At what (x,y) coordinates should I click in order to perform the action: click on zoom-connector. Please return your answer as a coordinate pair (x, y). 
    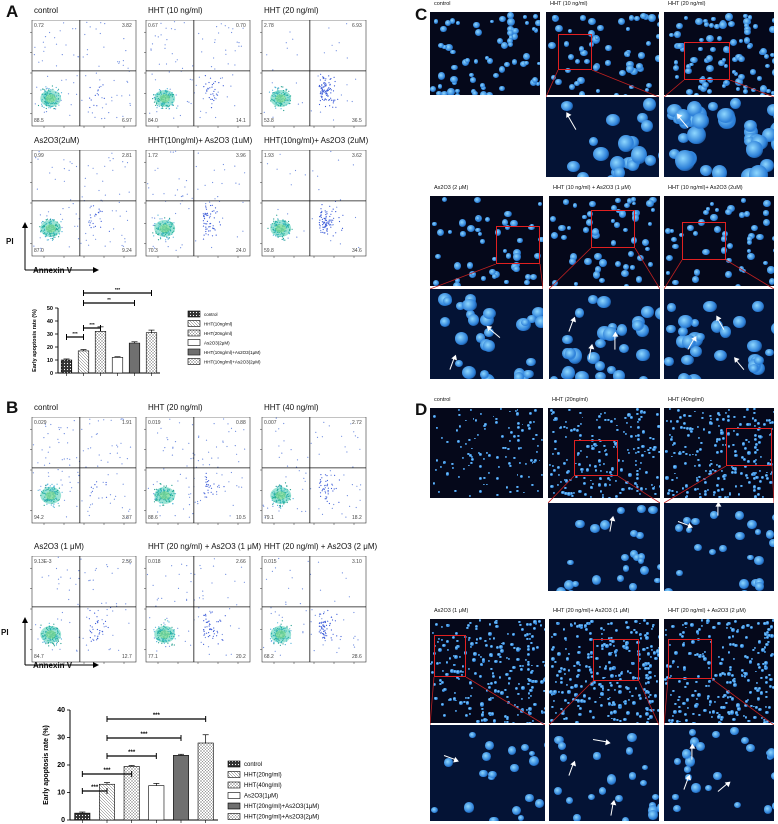
    Looking at the image, I should click on (719, 702).